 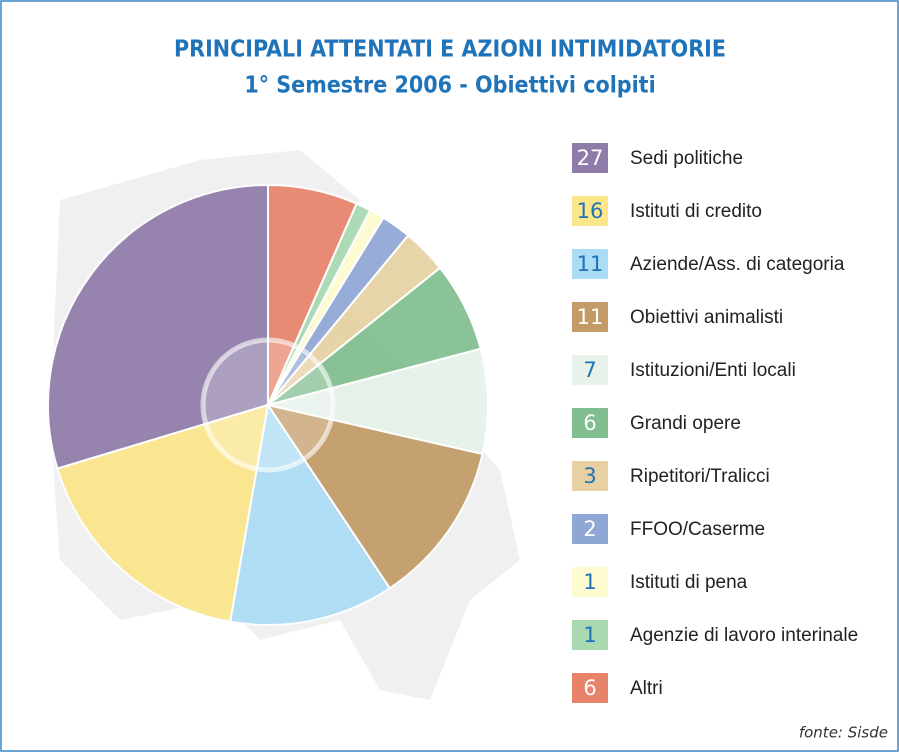 What do you see at coordinates (689, 582) in the screenshot?
I see `legend-label: Istituti di pena` at bounding box center [689, 582].